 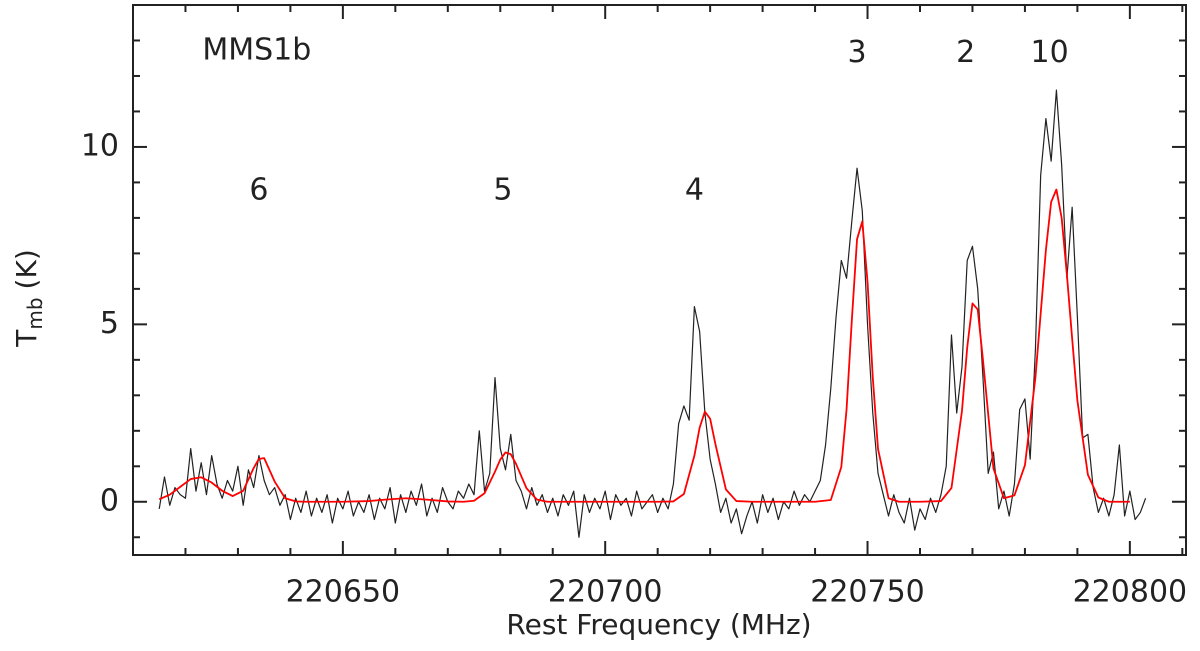 I want to click on y-label-sub: mb, so click(x=35, y=313).